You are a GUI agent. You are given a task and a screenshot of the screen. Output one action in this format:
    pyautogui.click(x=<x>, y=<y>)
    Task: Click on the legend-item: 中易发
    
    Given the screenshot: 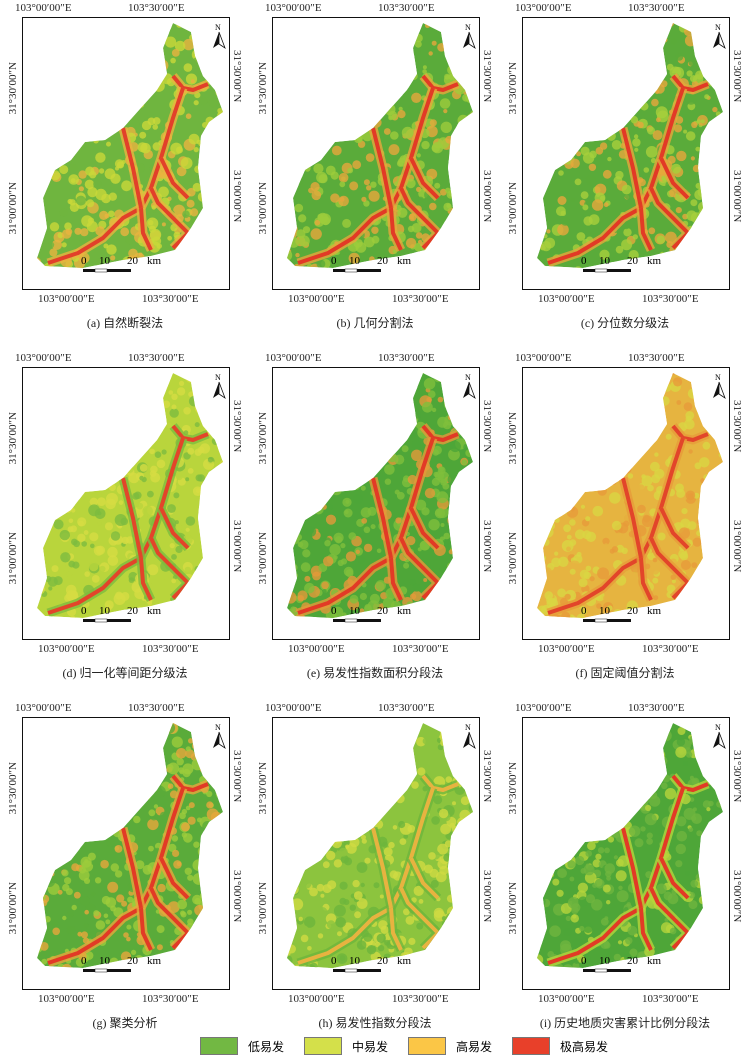 What is the action you would take?
    pyautogui.click(x=346, y=1046)
    